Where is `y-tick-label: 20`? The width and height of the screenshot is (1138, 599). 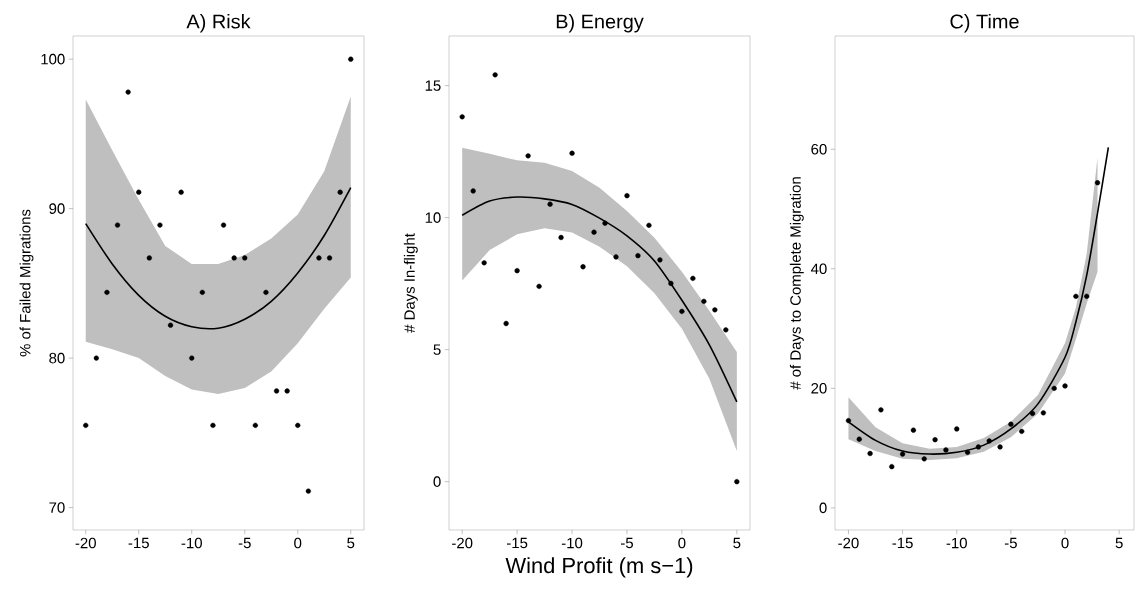 y-tick-label: 20 is located at coordinates (819, 388).